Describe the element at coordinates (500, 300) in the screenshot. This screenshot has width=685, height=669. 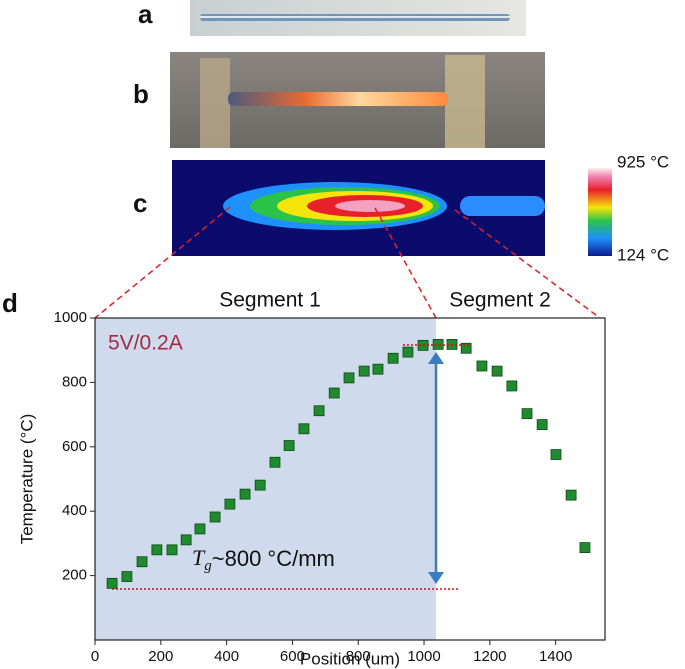
I see `segment-label: Segment 2` at that location.